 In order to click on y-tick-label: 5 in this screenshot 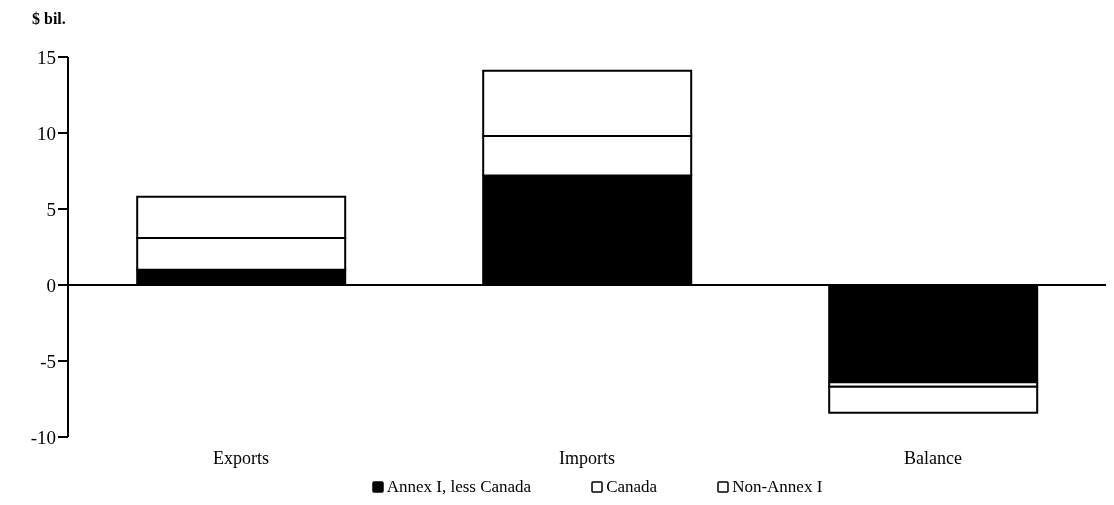, I will do `click(51, 209)`.